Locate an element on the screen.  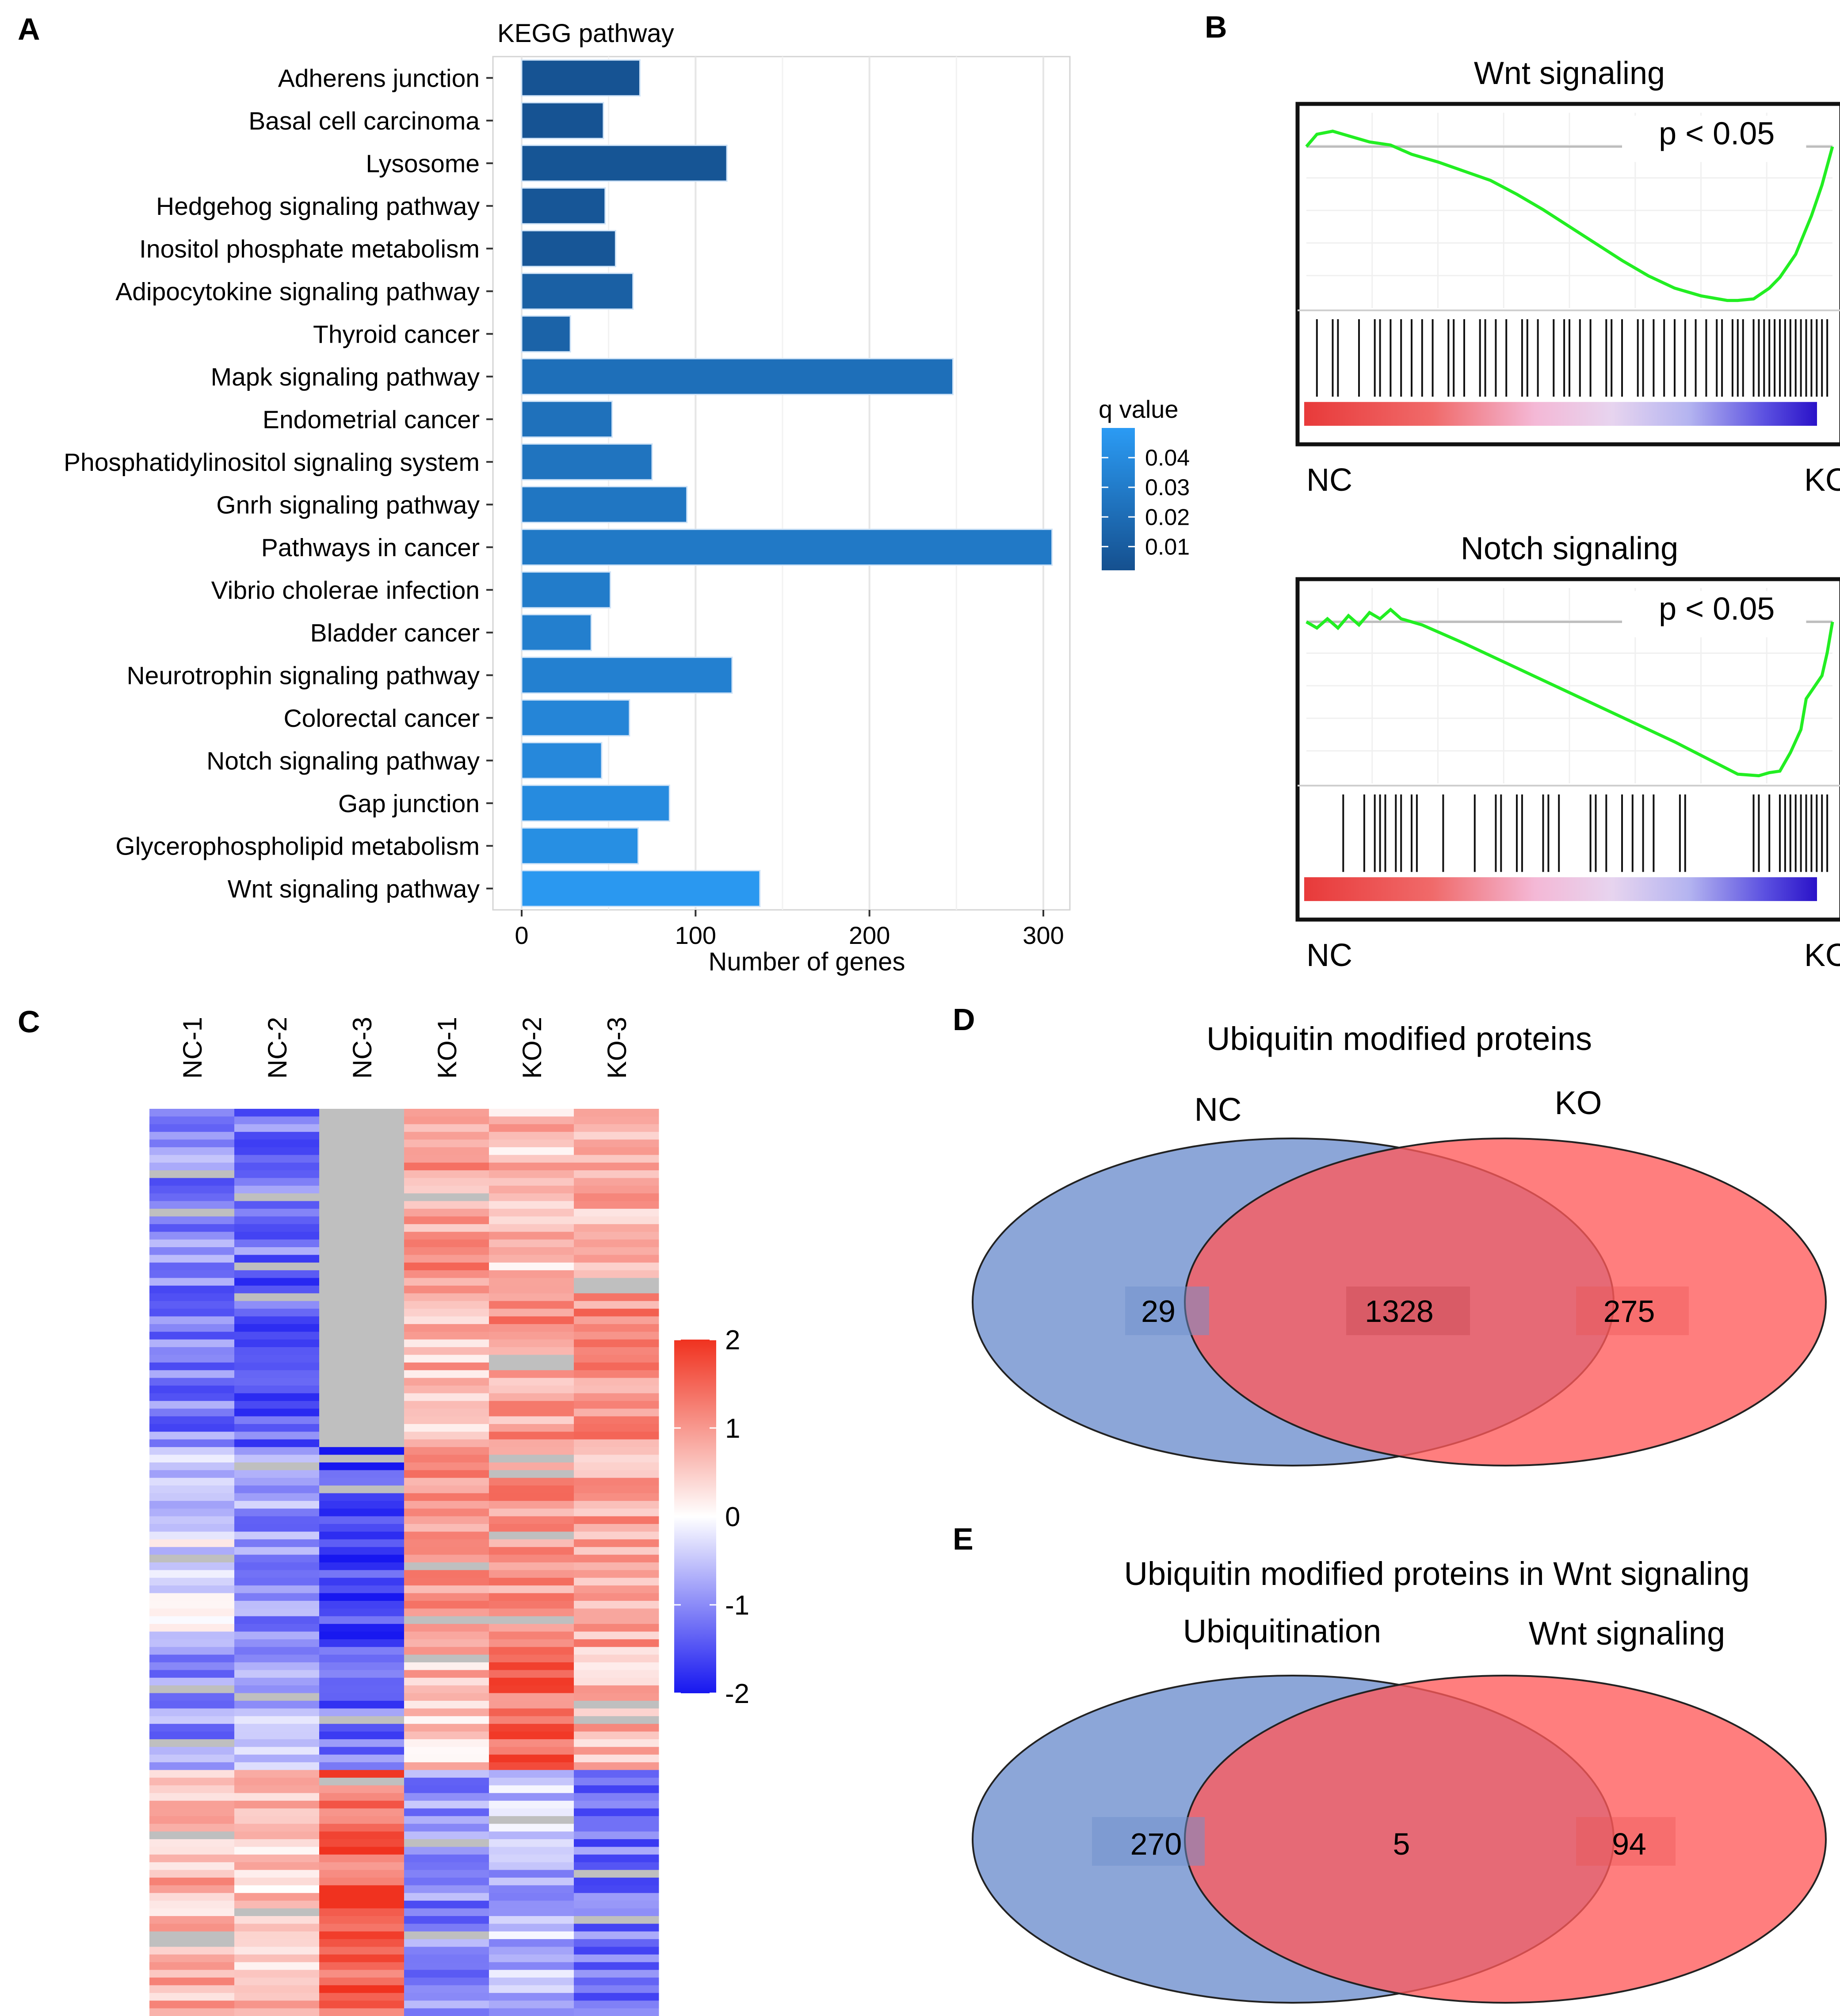
heatmap-column-label: KO-1 is located at coordinates (447, 1048).